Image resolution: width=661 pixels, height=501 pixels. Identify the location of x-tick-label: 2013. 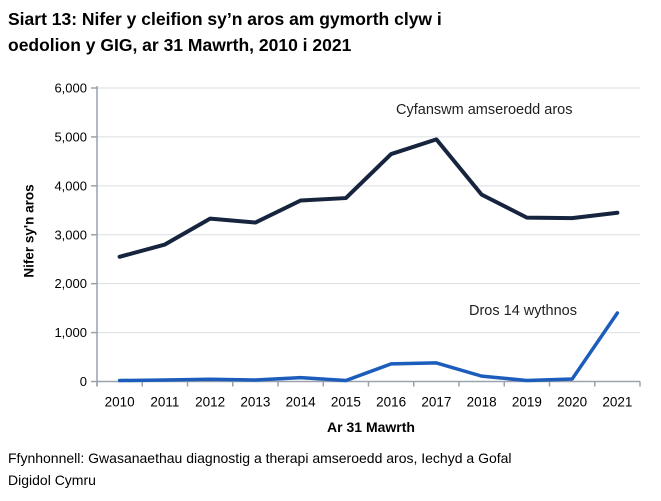
(255, 402).